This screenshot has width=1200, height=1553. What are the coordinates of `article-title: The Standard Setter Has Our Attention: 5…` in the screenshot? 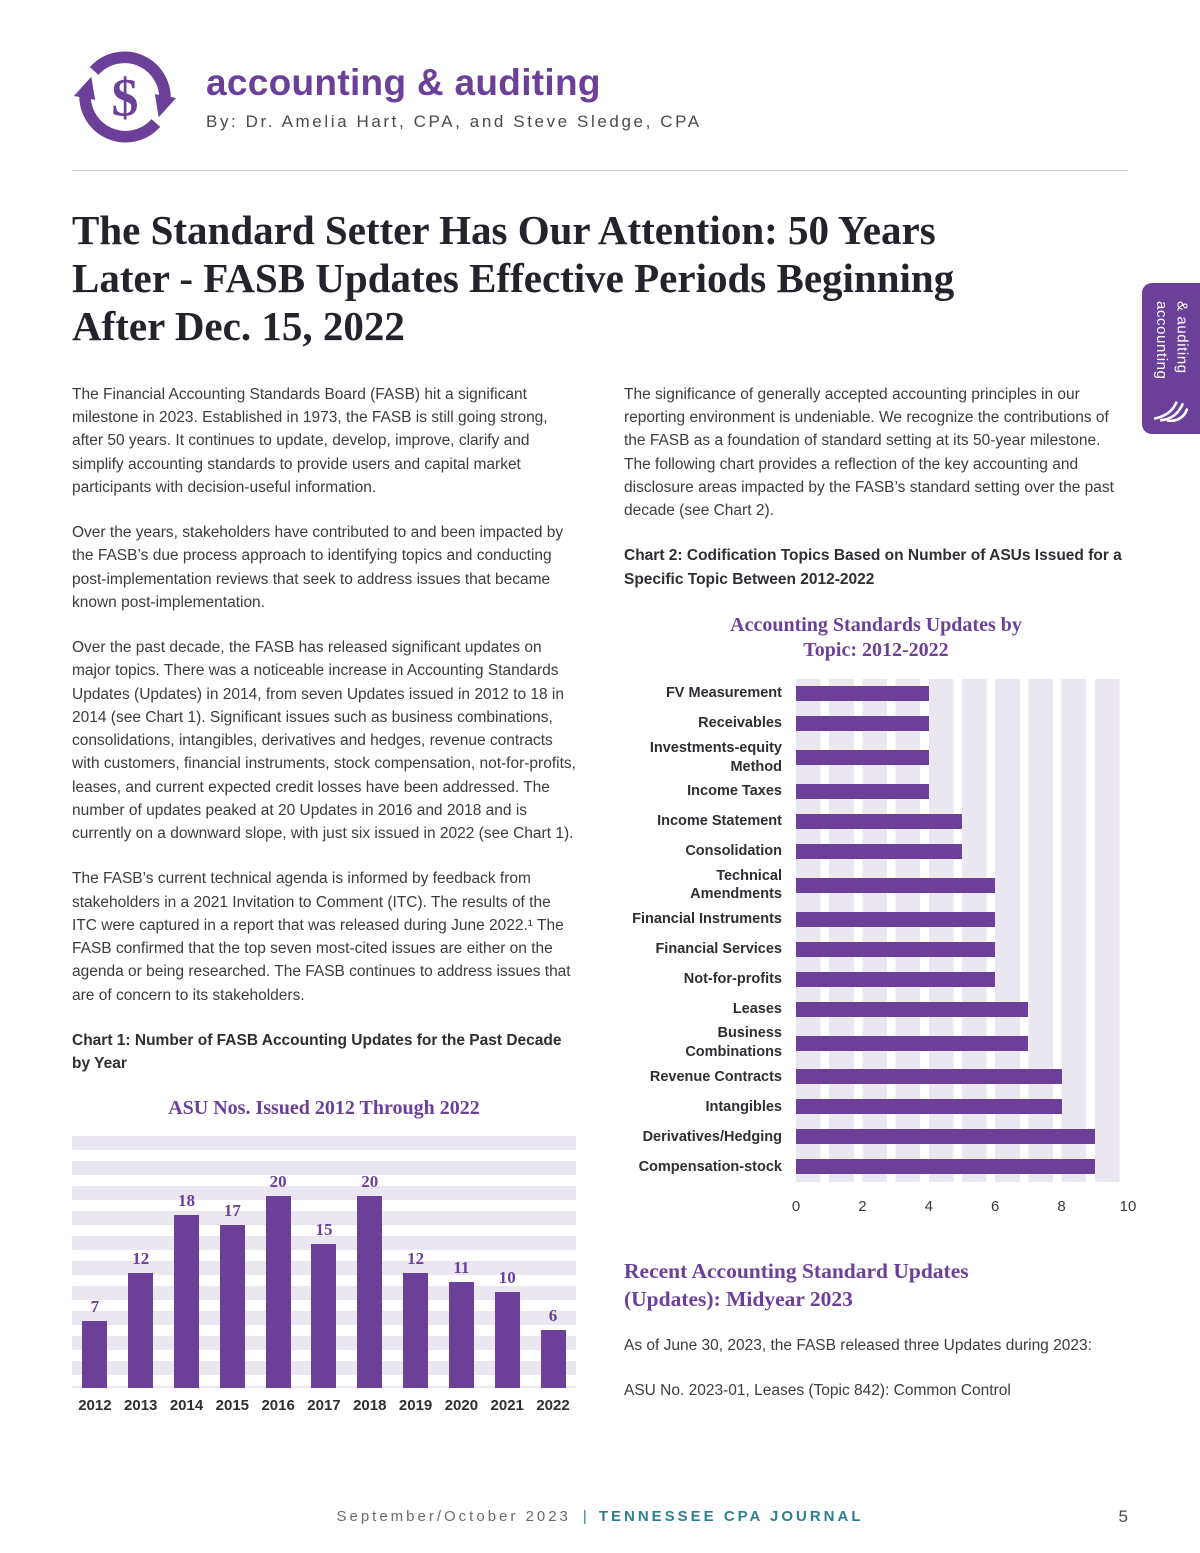 It's located at (513, 278).